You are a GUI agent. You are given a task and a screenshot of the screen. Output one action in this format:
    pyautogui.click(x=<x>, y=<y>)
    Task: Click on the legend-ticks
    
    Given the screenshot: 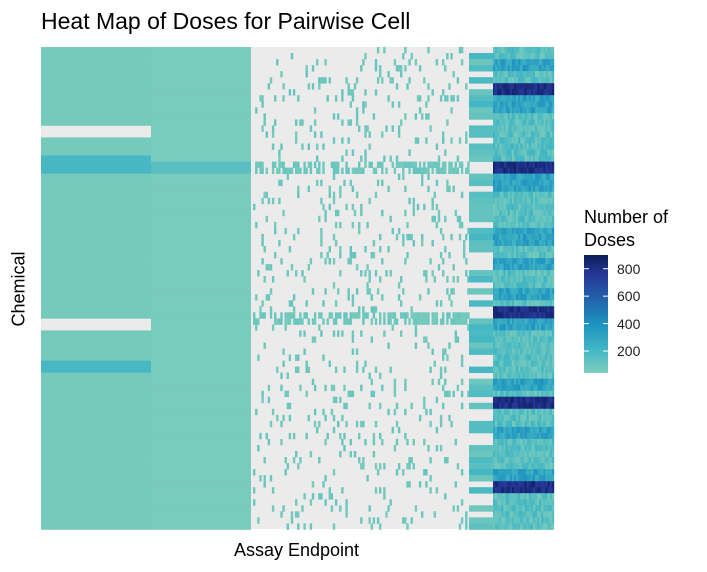 What is the action you would take?
    pyautogui.click(x=596, y=310)
    